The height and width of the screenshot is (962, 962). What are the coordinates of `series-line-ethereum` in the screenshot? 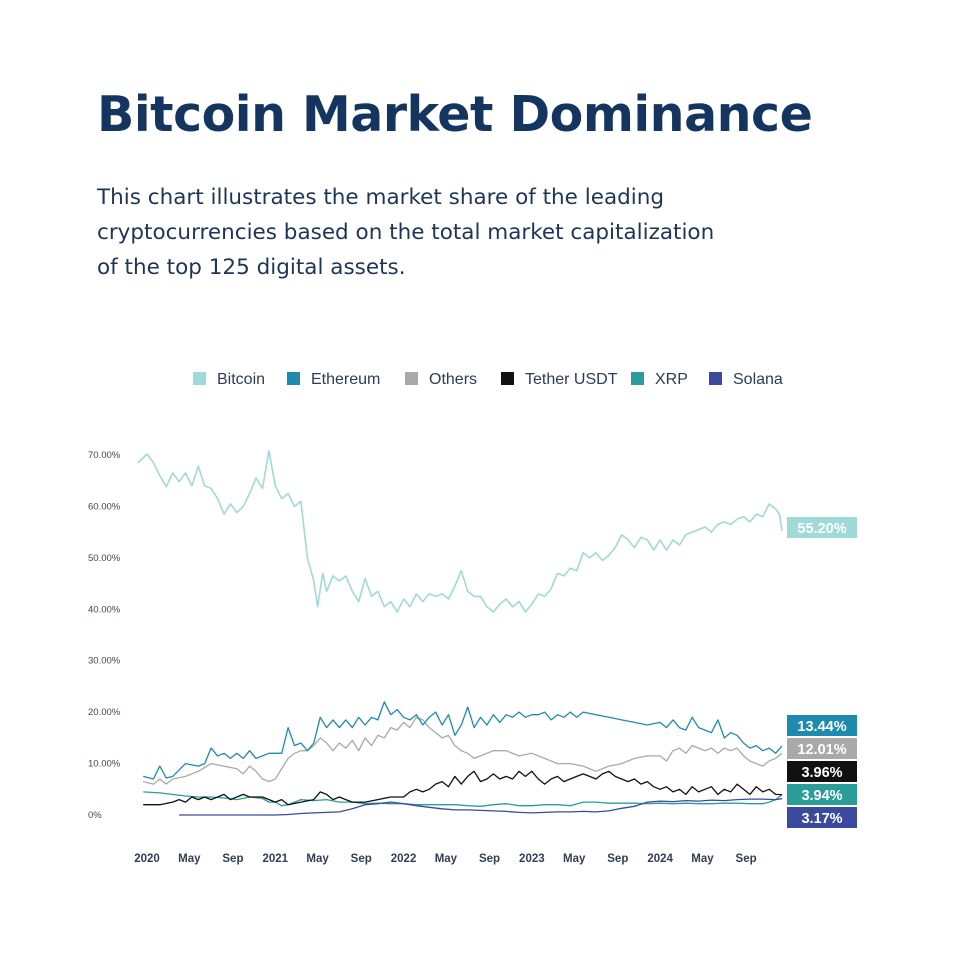 It's located at (463, 740).